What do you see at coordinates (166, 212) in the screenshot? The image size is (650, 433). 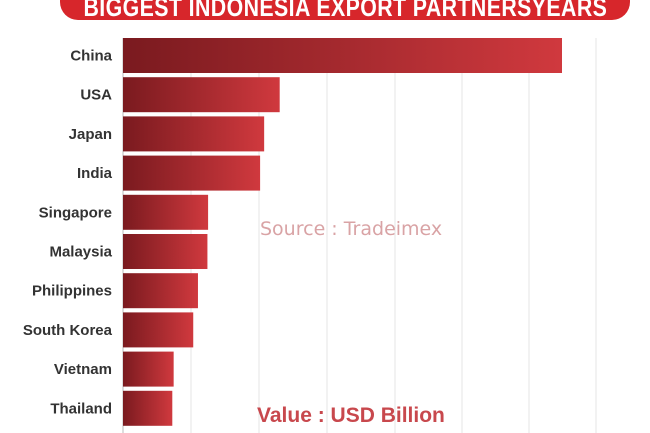 I see `bar-singapore` at bounding box center [166, 212].